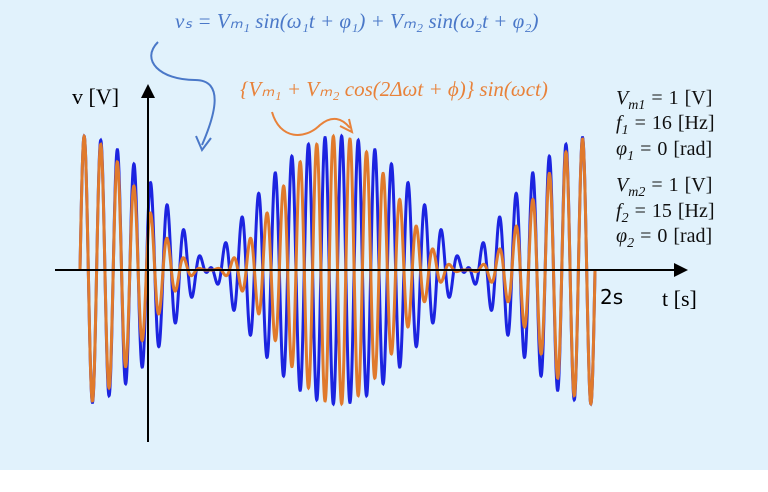 This screenshot has width=768, height=492. I want to click on parameter: Vm2 = 1 [V], so click(664, 187).